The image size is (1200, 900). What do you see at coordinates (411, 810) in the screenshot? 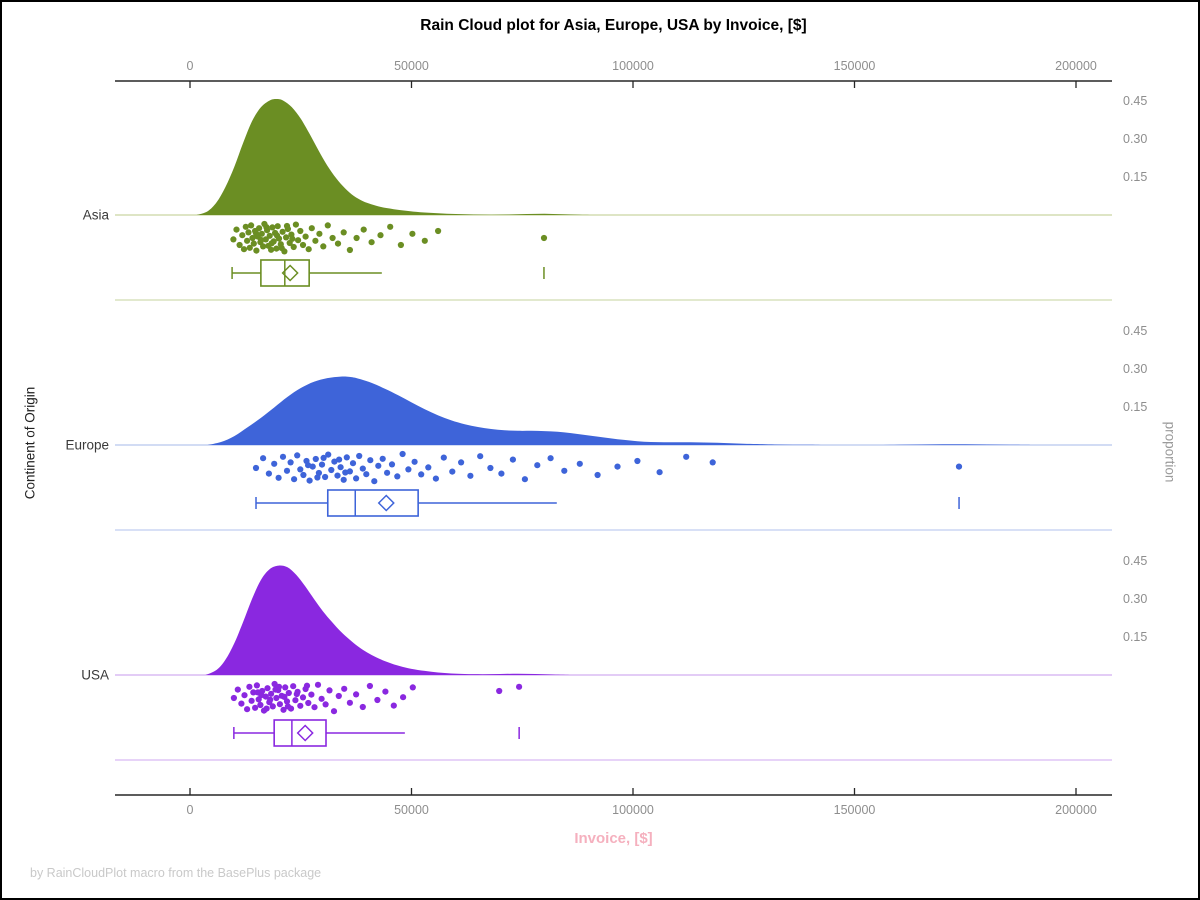
I see `bottom-tick-label: 50000` at bounding box center [411, 810].